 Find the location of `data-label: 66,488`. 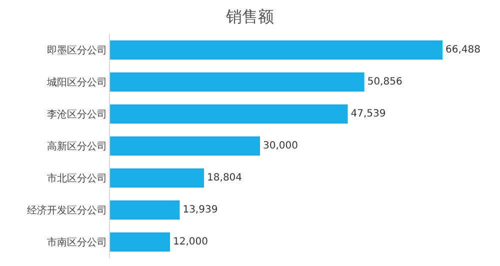

data-label: 66,488 is located at coordinates (463, 50).